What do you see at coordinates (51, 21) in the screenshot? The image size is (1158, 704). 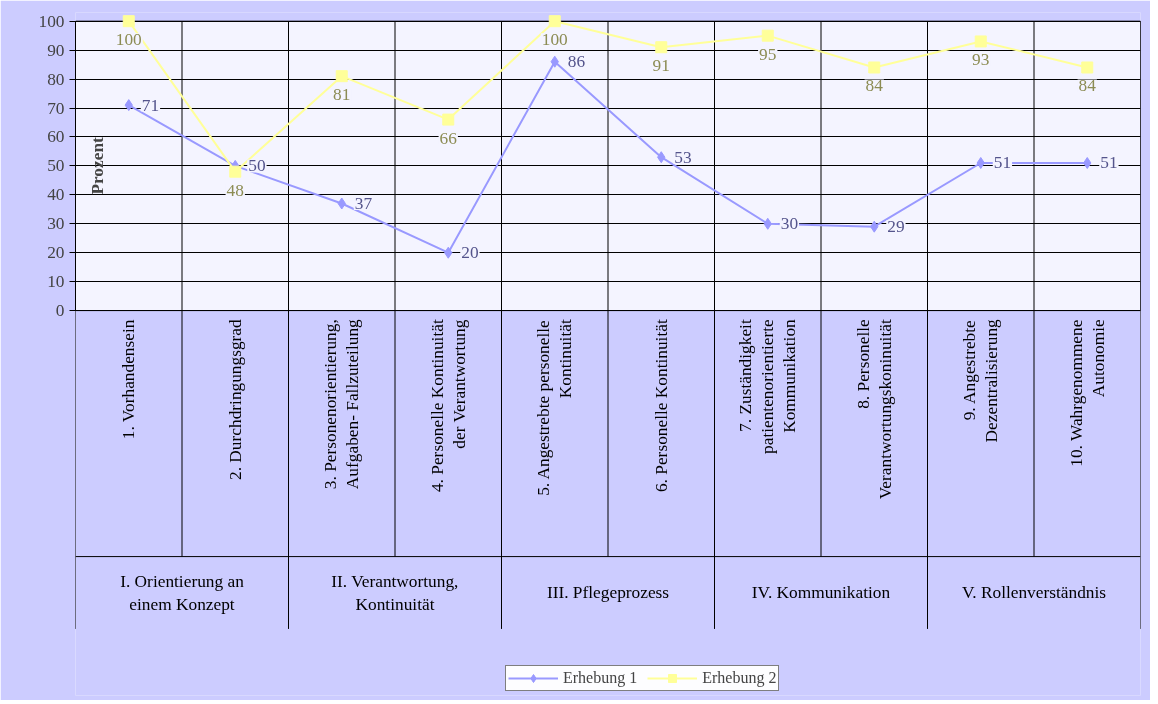 I see `y-tick-label: 100` at bounding box center [51, 21].